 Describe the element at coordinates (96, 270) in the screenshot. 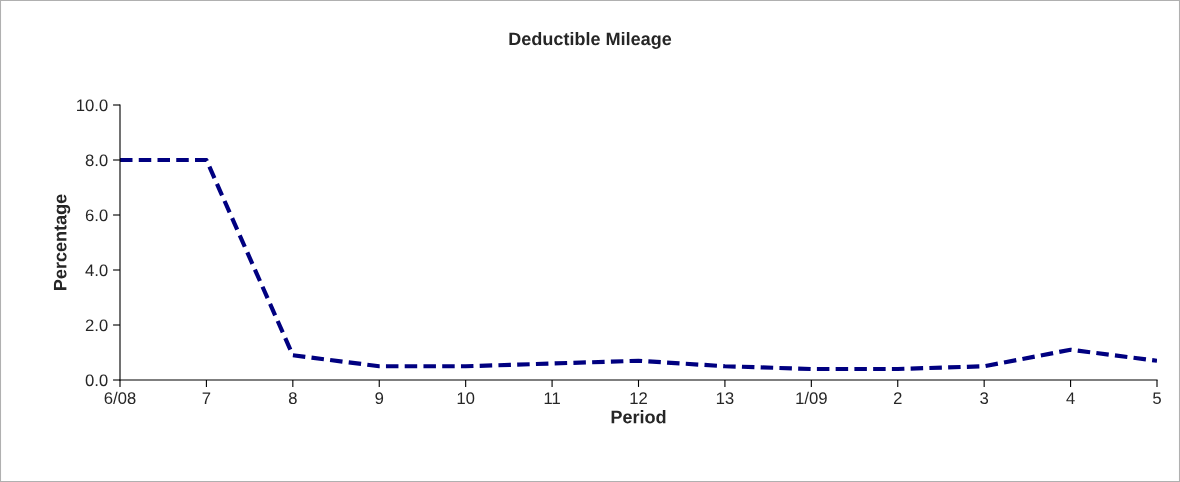

I see `y-tick-label: 4.0` at that location.